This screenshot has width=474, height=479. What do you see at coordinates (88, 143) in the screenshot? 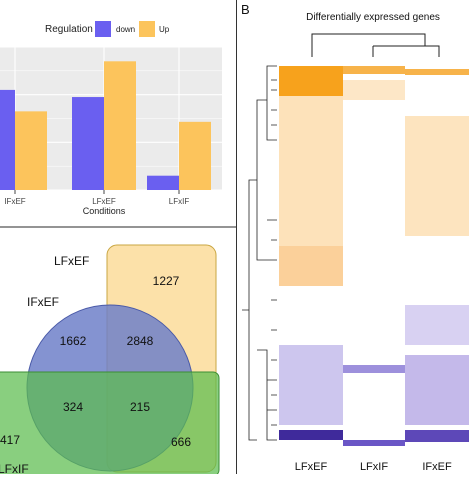
I see `bar-lfxef-down` at bounding box center [88, 143].